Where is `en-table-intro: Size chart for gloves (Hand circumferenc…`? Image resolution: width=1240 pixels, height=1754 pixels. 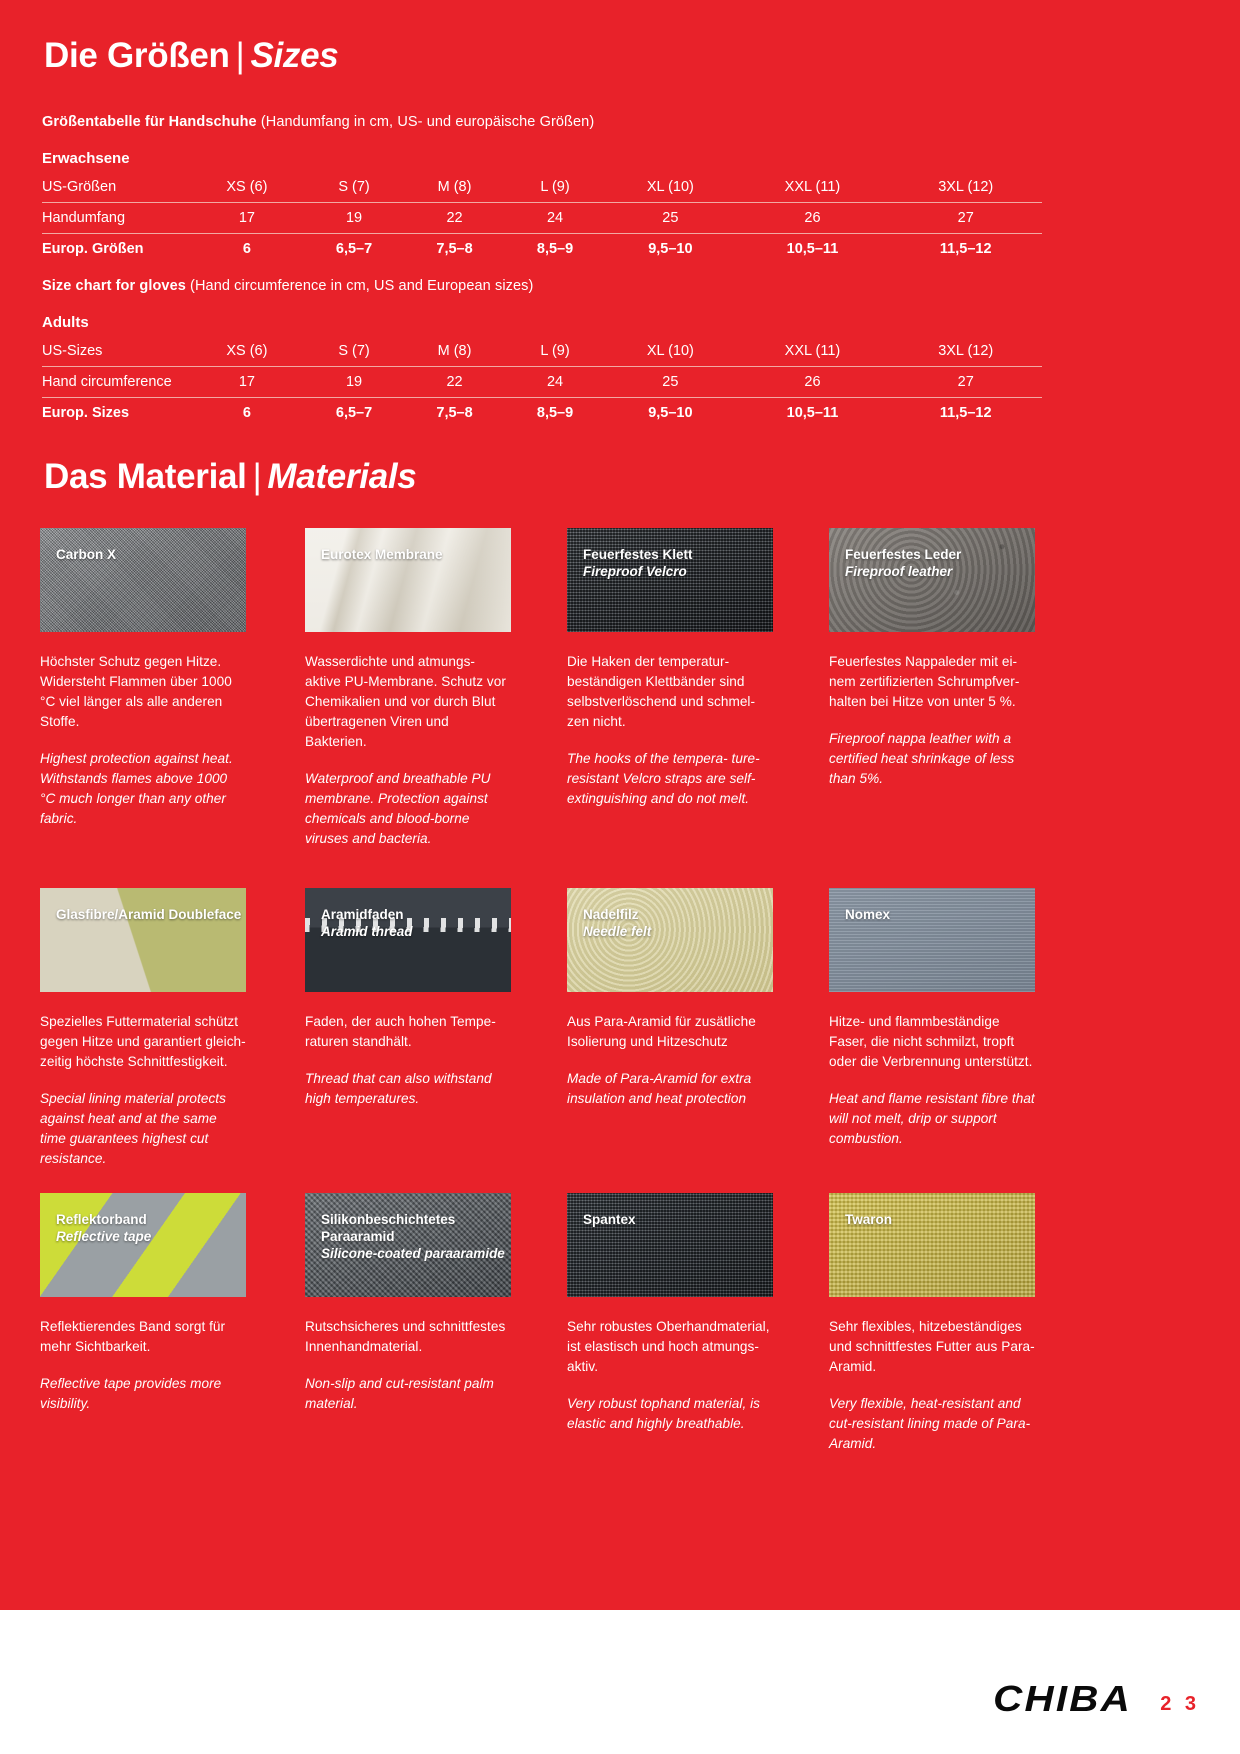 en-table-intro: Size chart for gloves (Hand circumferenc… is located at coordinates (287, 286).